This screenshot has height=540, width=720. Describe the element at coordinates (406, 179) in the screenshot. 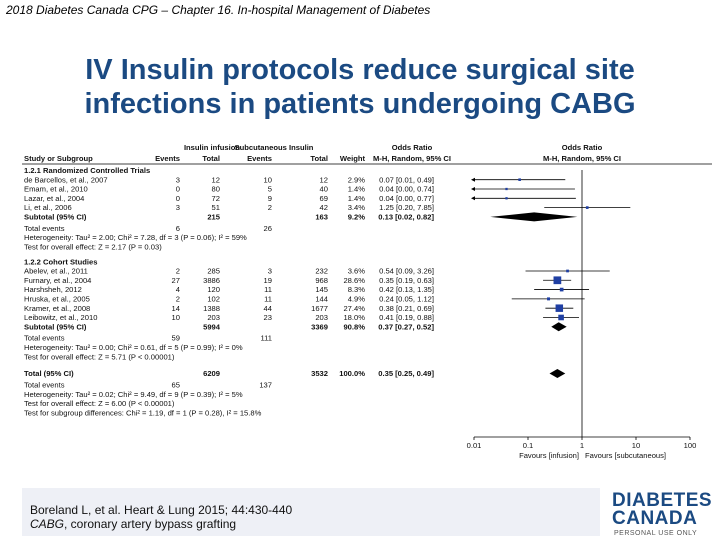

I see `study-0-0-ci: 0.07 [0.01, 0.49]` at that location.